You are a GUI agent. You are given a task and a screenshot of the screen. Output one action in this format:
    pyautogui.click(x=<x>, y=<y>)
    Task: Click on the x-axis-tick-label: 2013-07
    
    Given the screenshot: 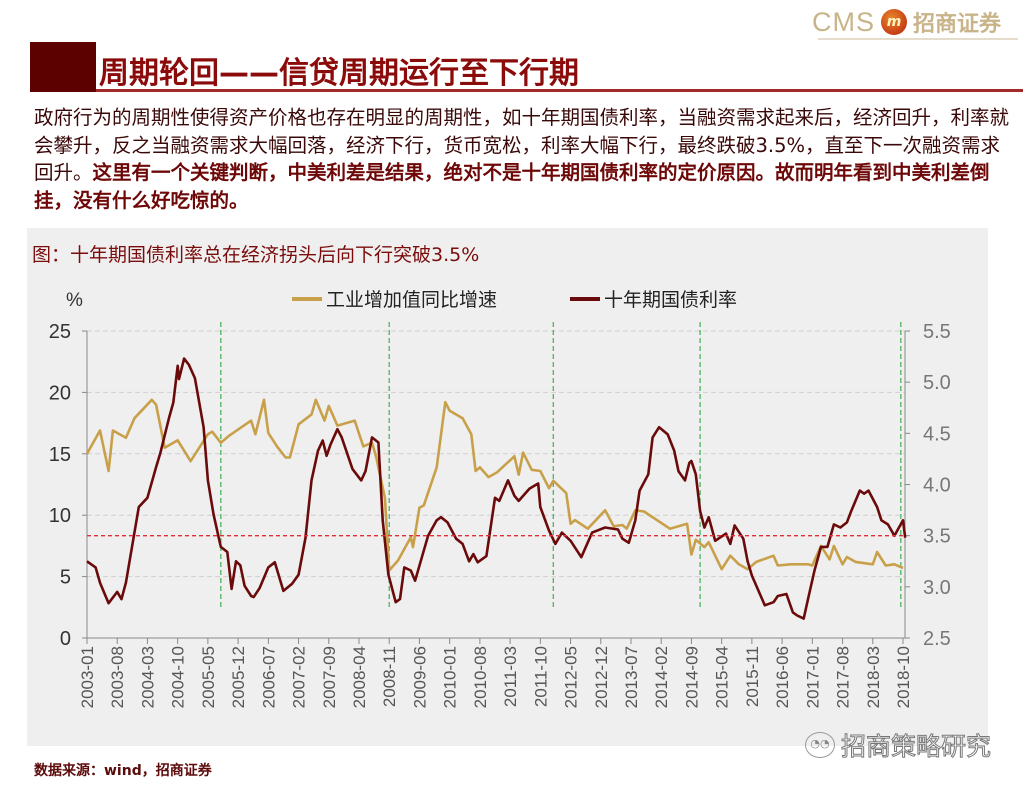 What is the action you would take?
    pyautogui.click(x=631, y=677)
    